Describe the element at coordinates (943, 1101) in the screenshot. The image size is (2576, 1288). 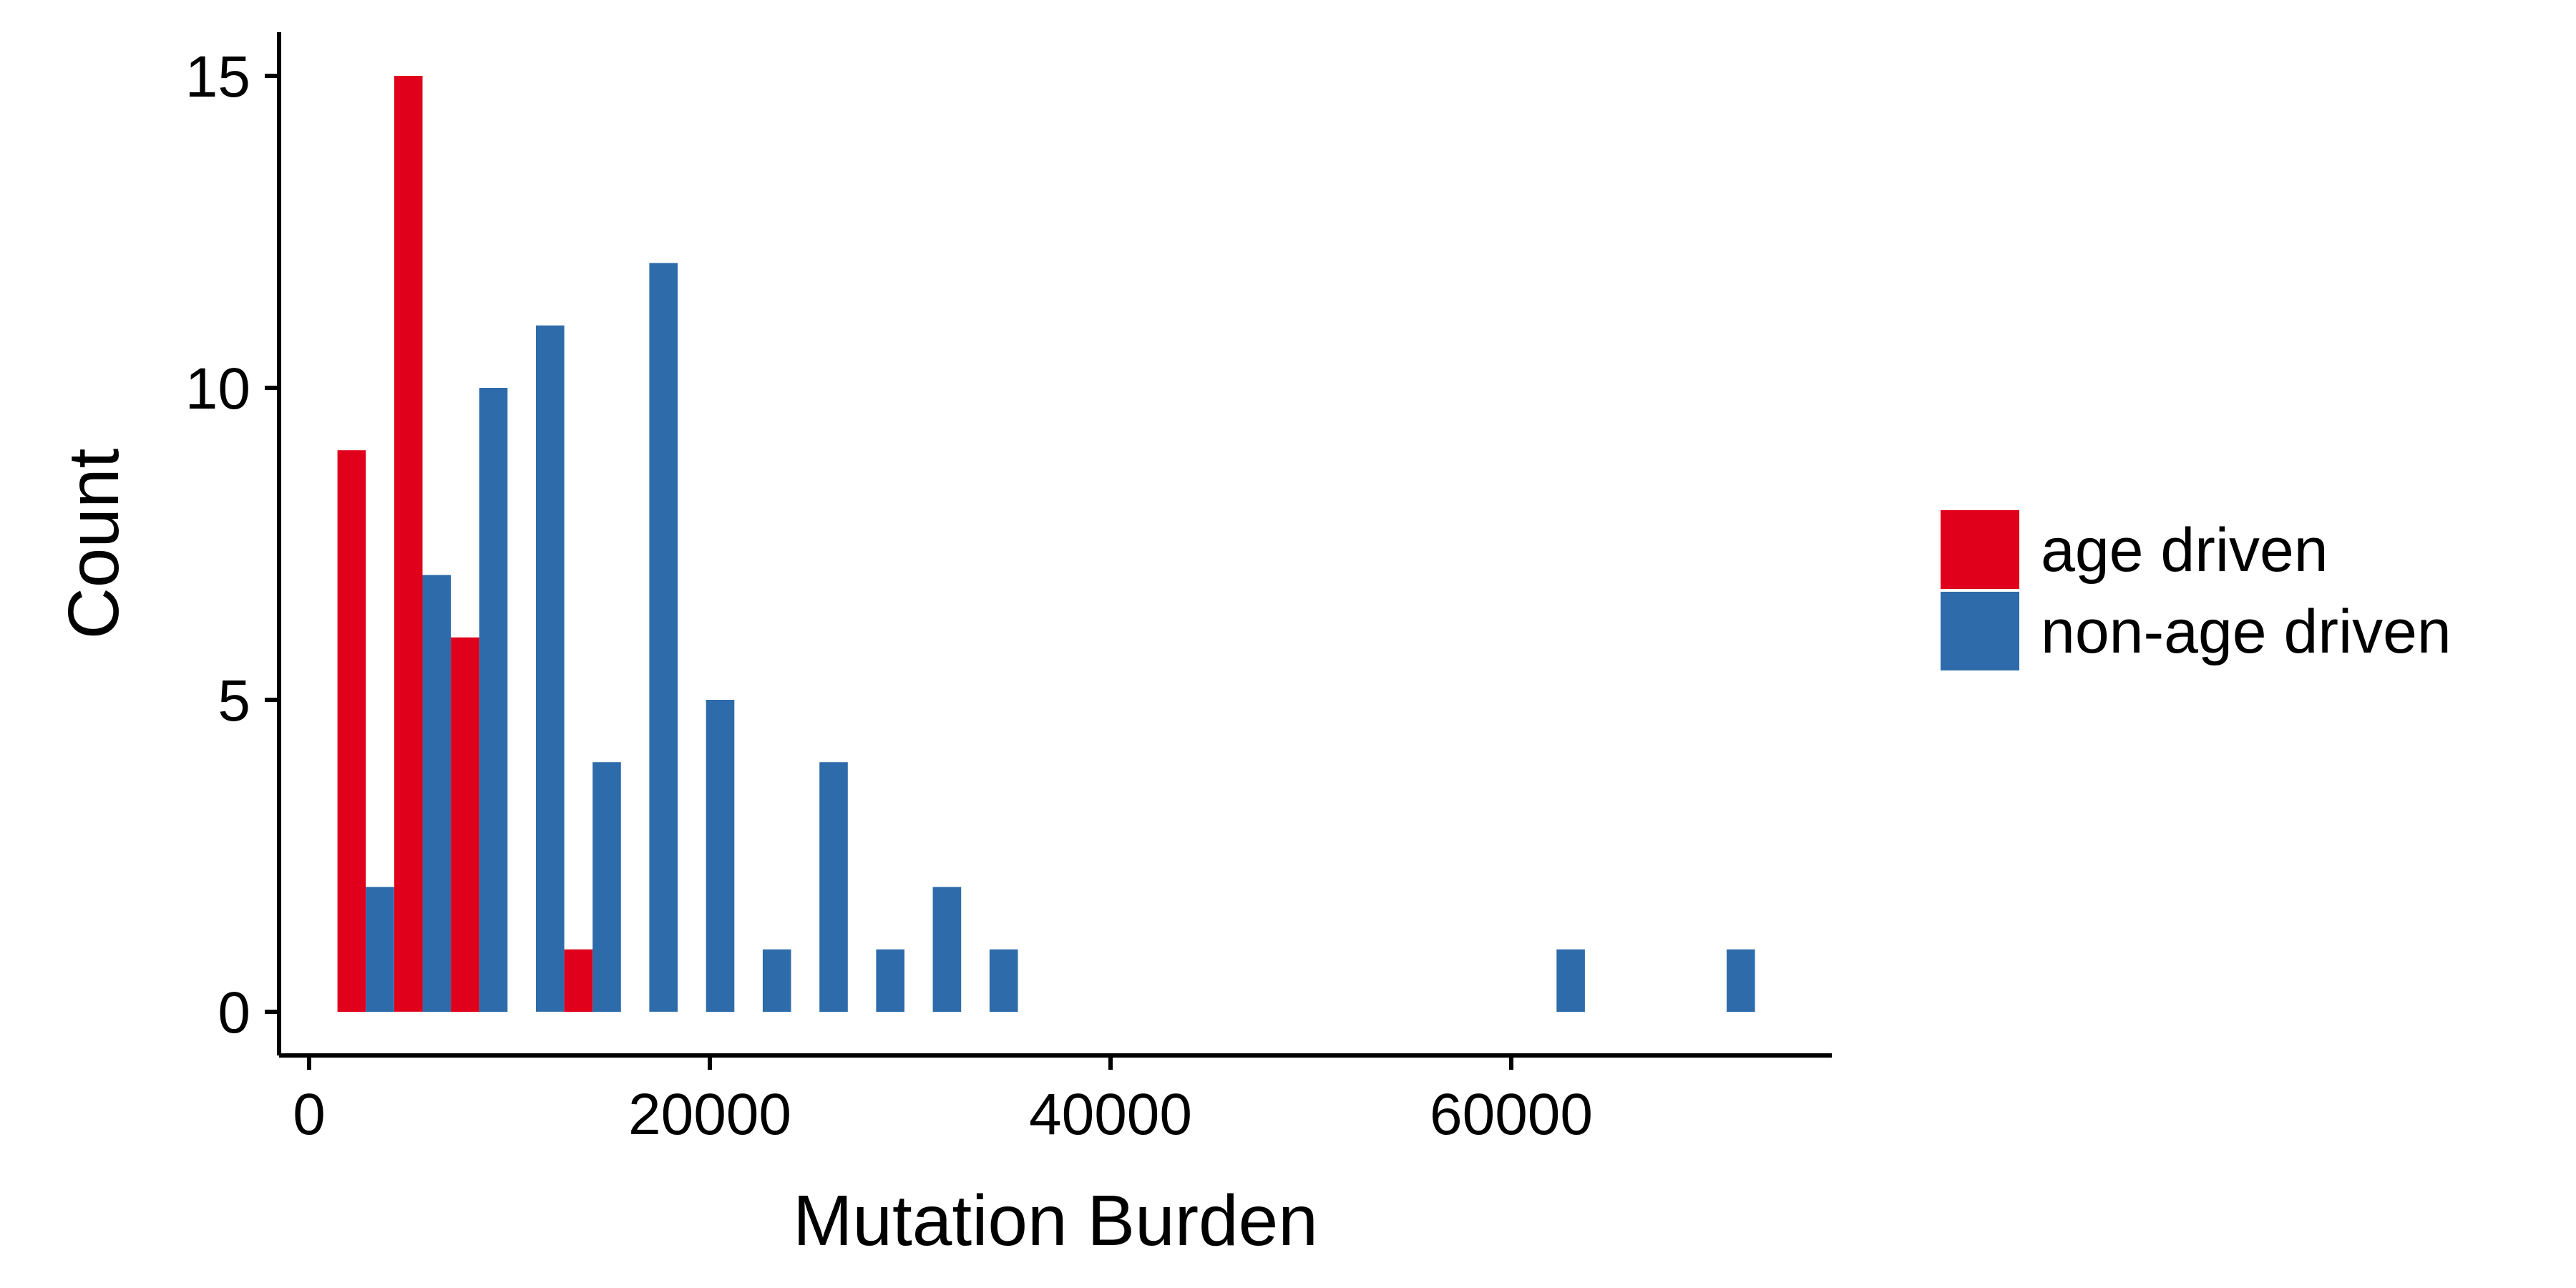
I see `x-axis-ticks: 0 20000 40000 60000` at that location.